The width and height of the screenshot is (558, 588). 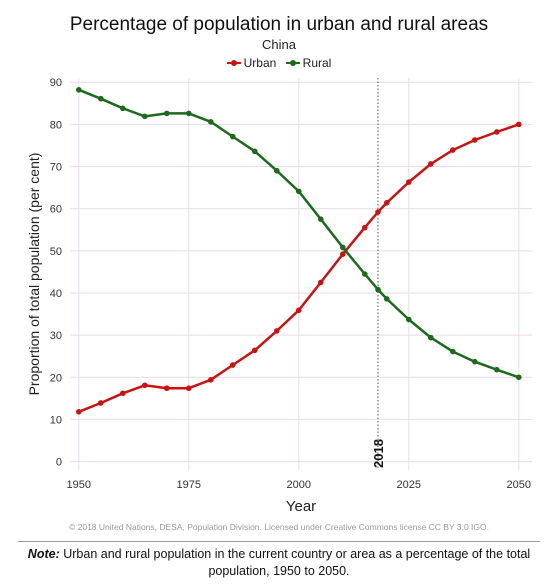 I want to click on chart-subtitle: China, so click(x=279, y=44).